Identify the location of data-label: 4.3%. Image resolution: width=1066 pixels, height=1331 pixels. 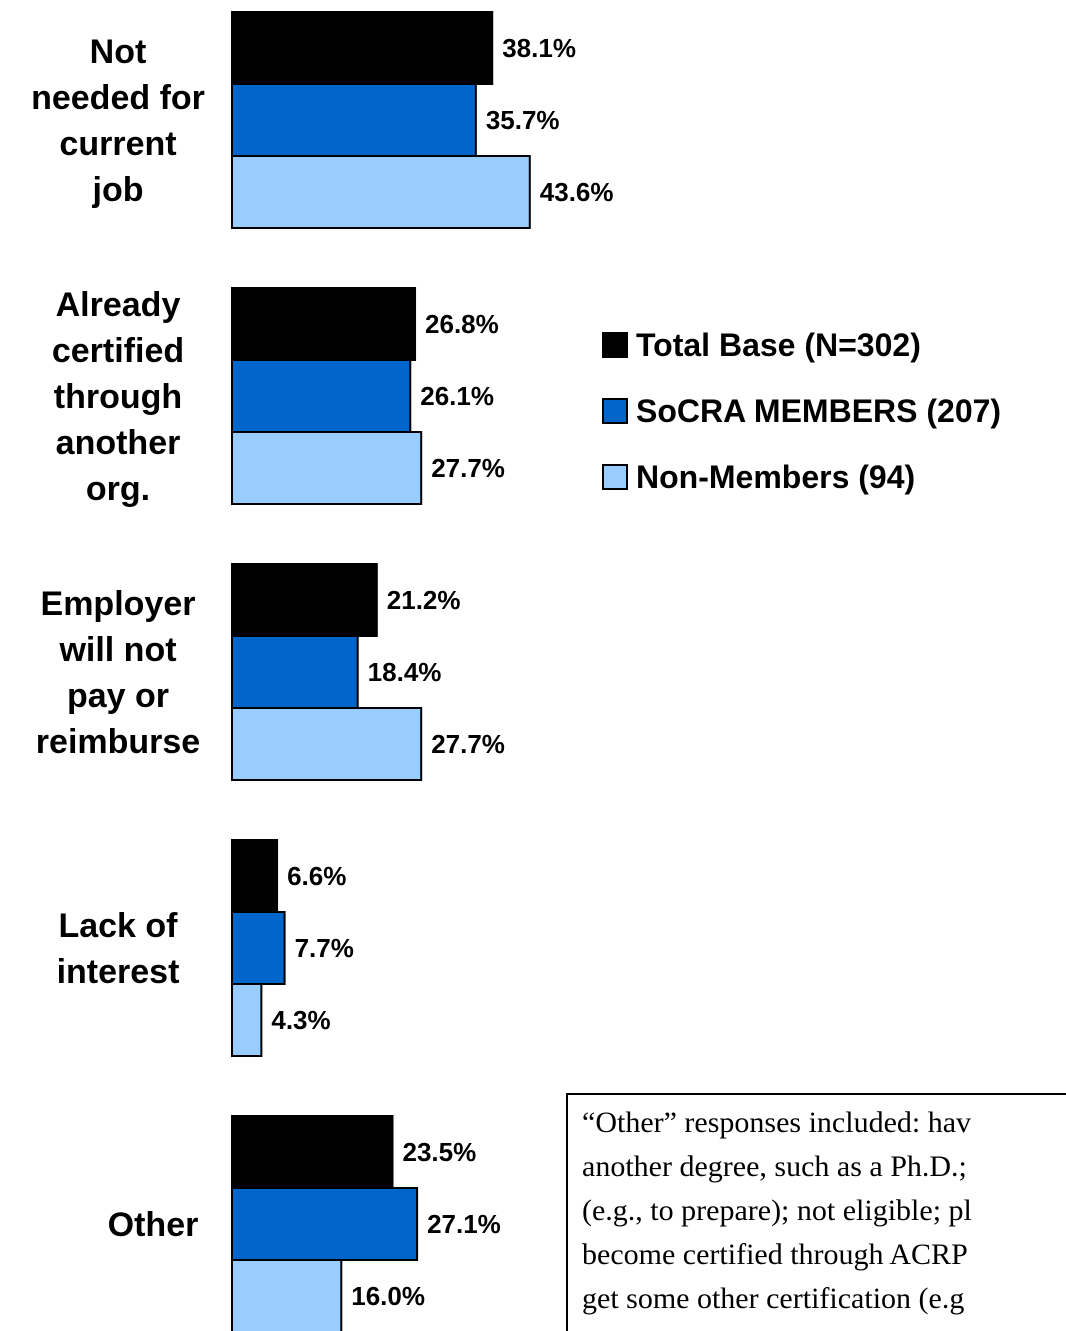
(300, 1020).